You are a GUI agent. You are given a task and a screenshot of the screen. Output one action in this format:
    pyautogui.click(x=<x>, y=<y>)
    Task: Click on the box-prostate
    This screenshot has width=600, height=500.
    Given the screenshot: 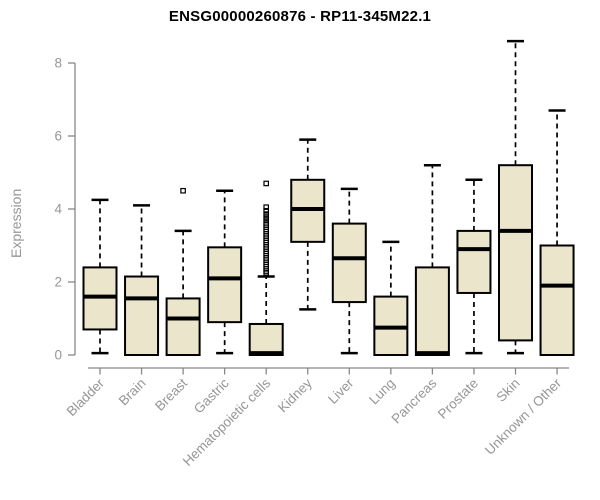 What is the action you would take?
    pyautogui.click(x=474, y=266)
    